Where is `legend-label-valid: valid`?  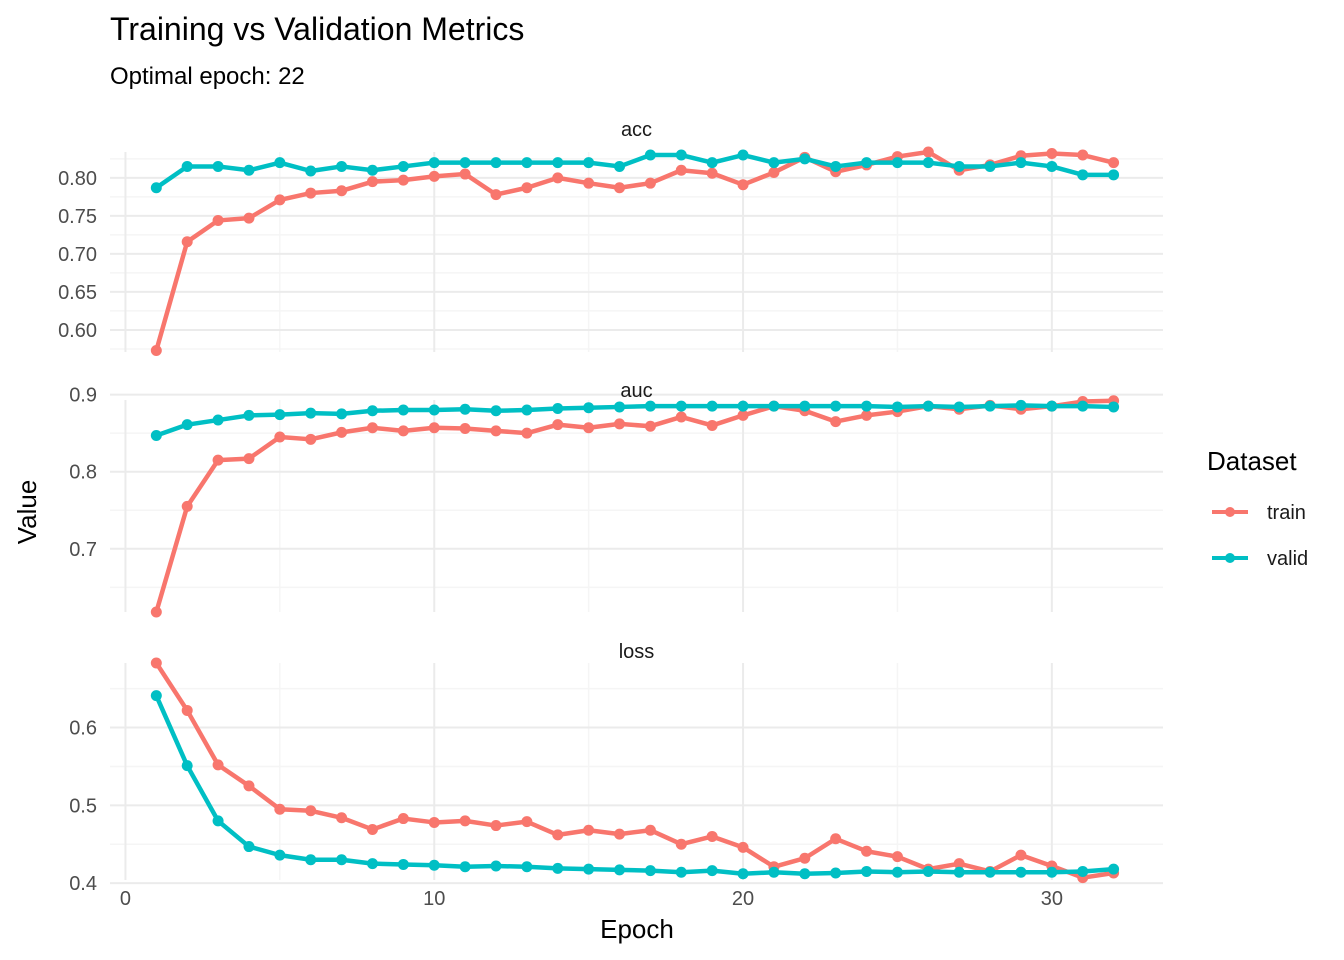 legend-label-valid: valid is located at coordinates (1287, 559).